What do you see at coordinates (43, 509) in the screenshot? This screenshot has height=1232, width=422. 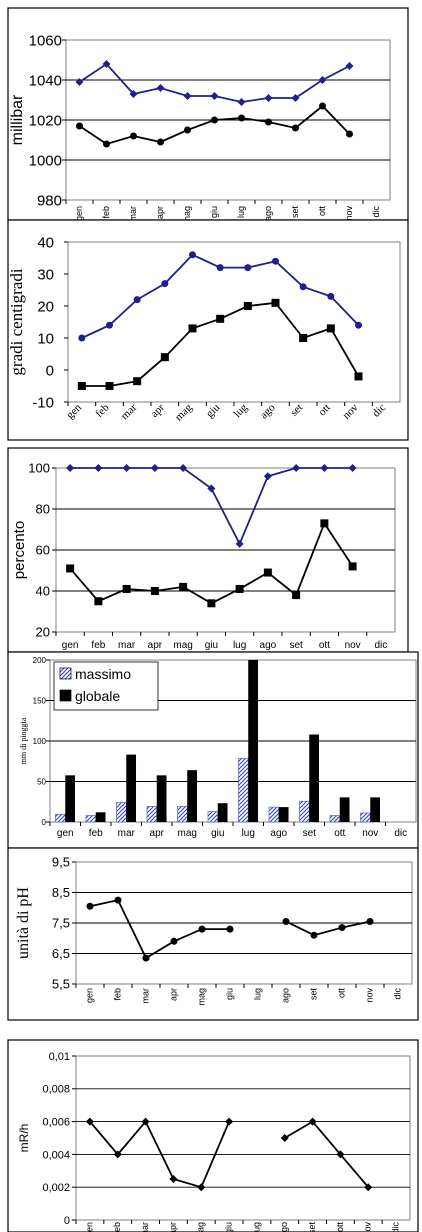 I see `y-tick-label: 80` at bounding box center [43, 509].